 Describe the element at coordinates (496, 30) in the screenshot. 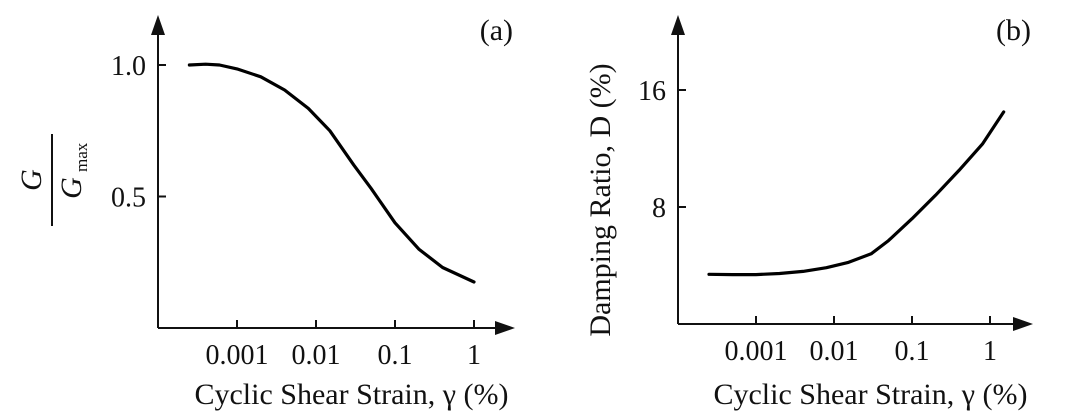

I see `panel-label: (a)` at that location.